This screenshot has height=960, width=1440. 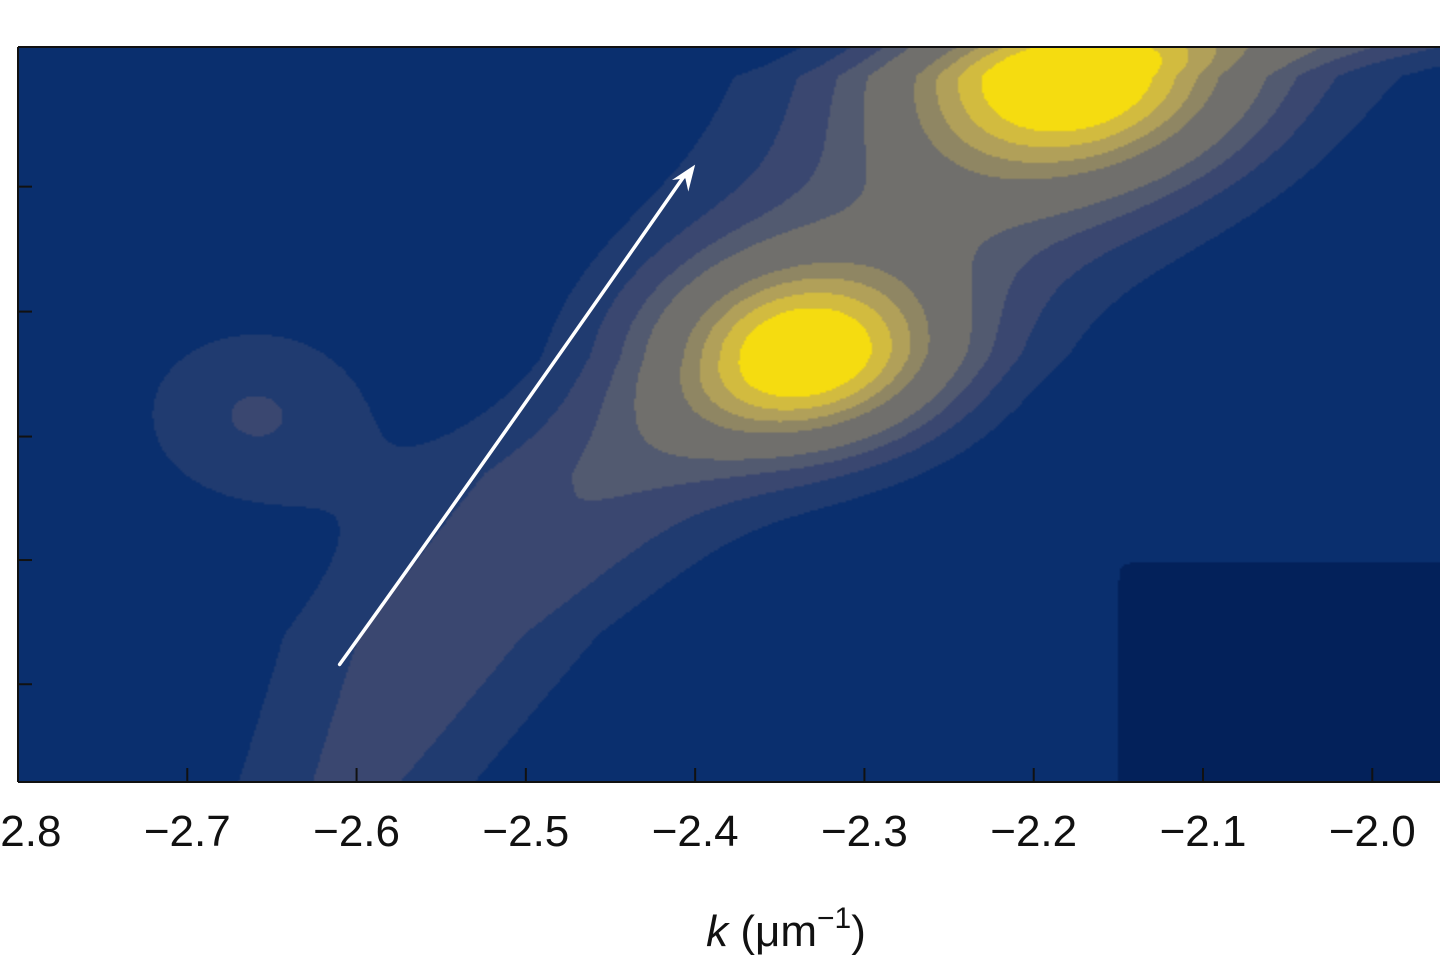 I want to click on y-axis-ticks, so click(x=25, y=435).